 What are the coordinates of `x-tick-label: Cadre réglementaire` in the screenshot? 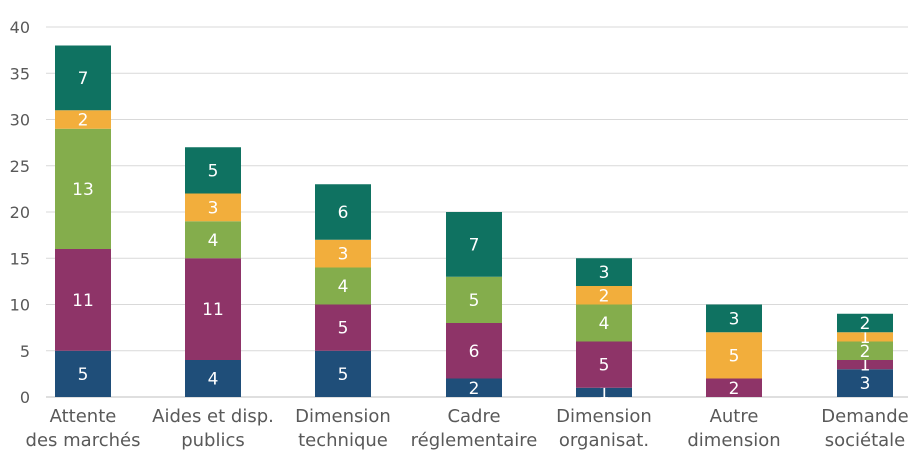 It's located at (474, 428).